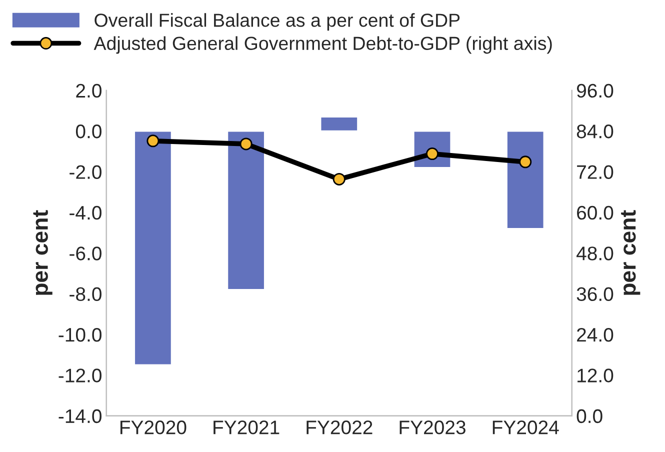 Image resolution: width=665 pixels, height=452 pixels. What do you see at coordinates (89, 91) in the screenshot?
I see `y-tick-label: 2.0` at bounding box center [89, 91].